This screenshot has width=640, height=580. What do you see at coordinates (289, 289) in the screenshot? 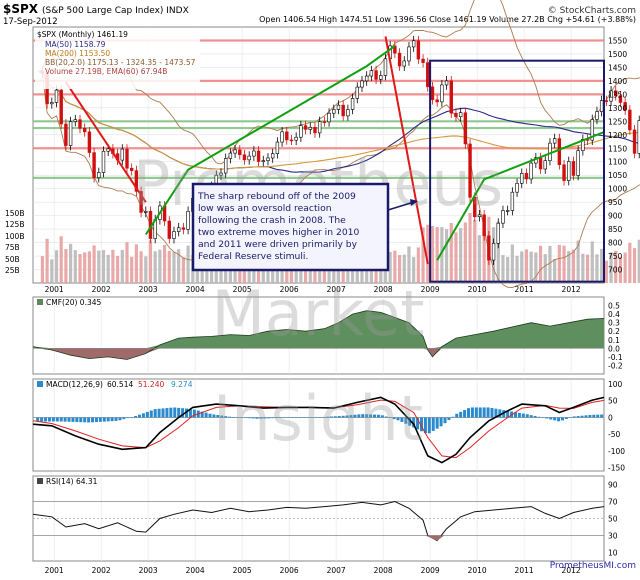
I see `main-x-tick: 2006` at bounding box center [289, 289].